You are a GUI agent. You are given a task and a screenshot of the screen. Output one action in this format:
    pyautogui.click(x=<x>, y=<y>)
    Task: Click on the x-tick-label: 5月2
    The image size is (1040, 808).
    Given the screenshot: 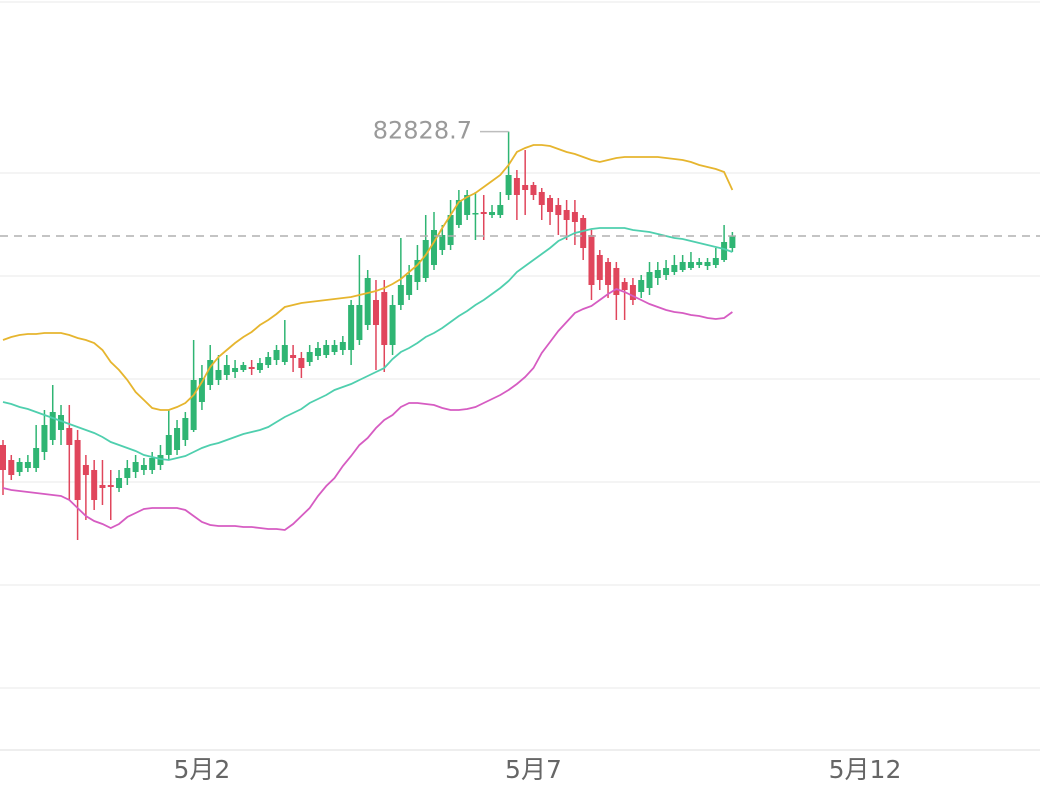 What is the action you would take?
    pyautogui.click(x=202, y=769)
    